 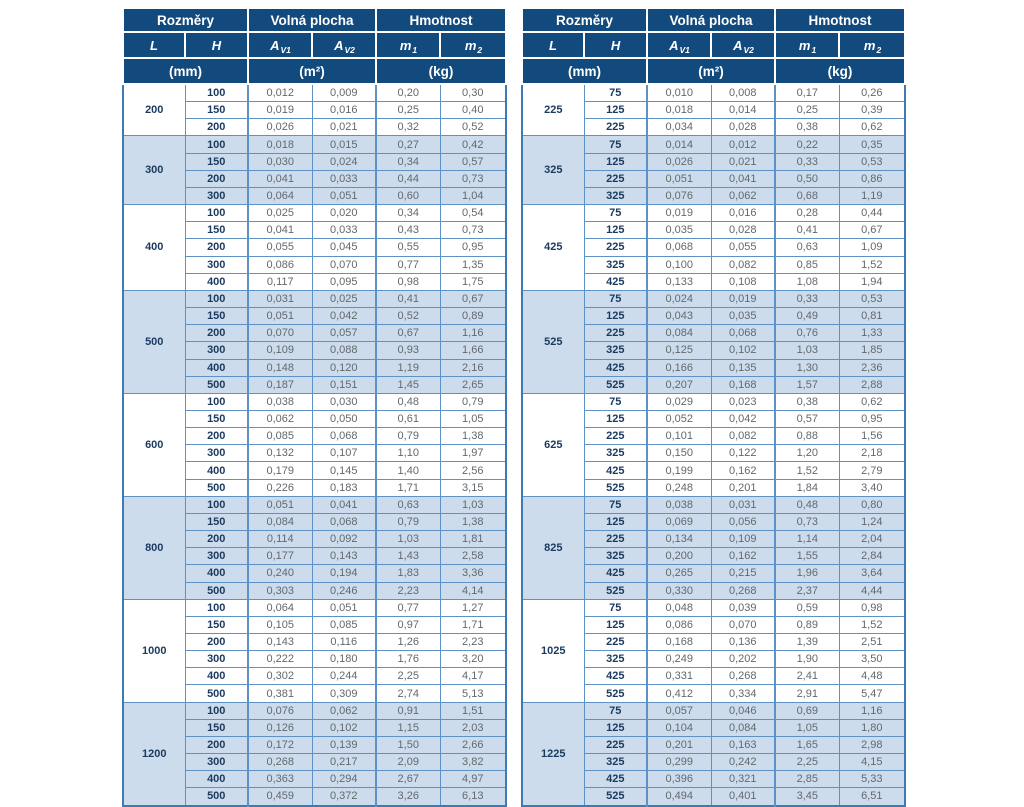 What do you see at coordinates (807, 299) in the screenshot?
I see `value-cell: 0,33` at bounding box center [807, 299].